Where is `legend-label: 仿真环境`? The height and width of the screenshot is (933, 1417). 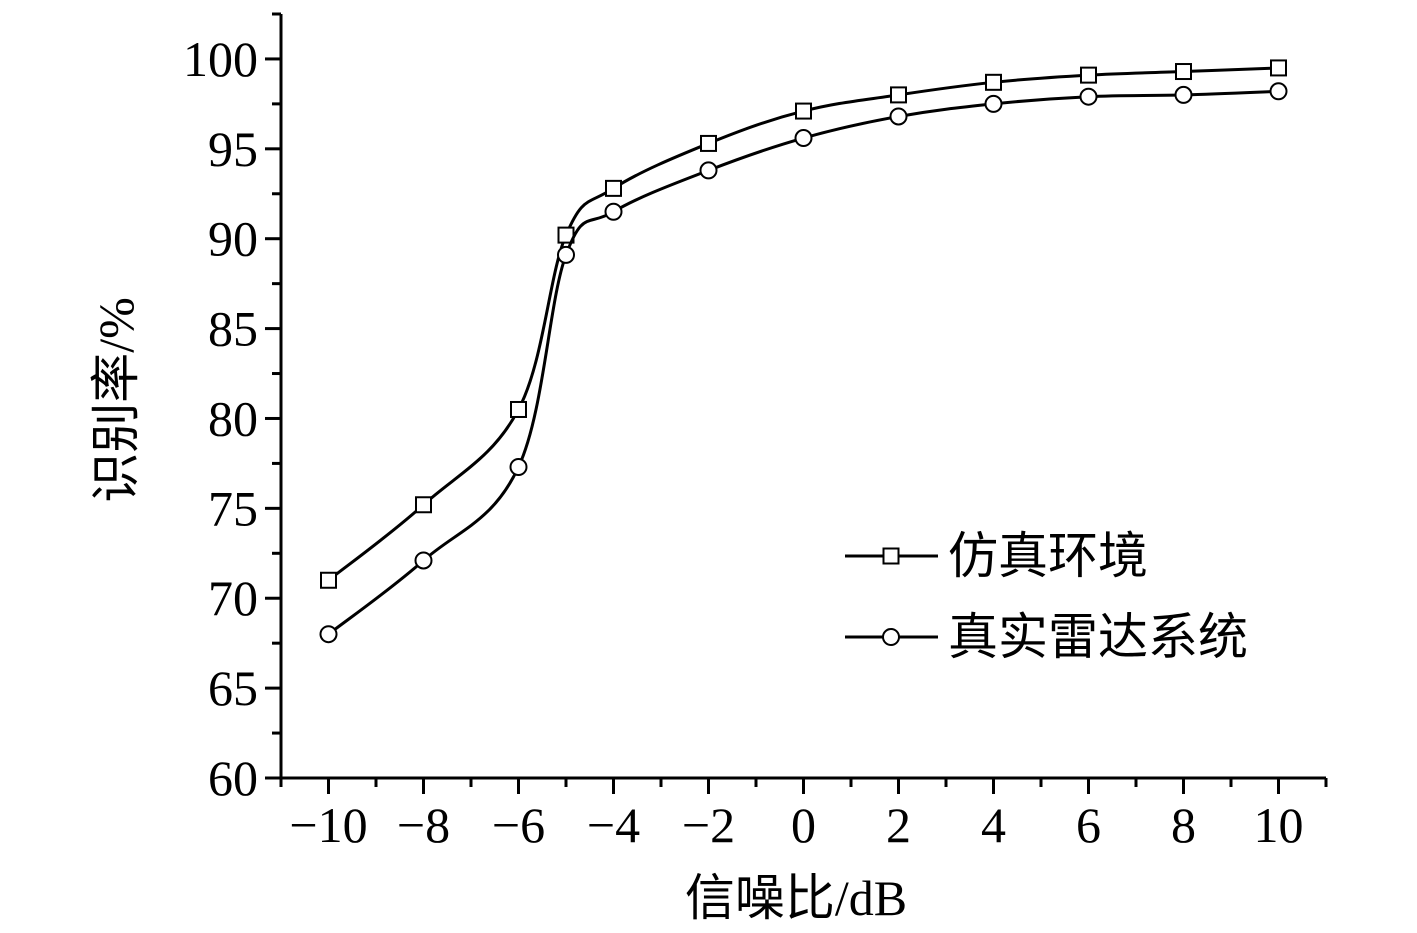 legend-label: 仿真环境 is located at coordinates (1048, 556).